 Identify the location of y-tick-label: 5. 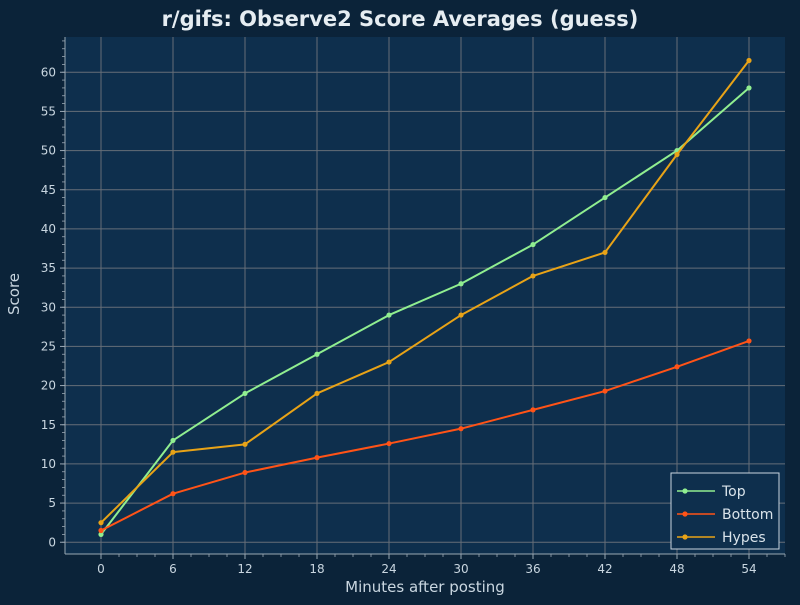
(52, 503).